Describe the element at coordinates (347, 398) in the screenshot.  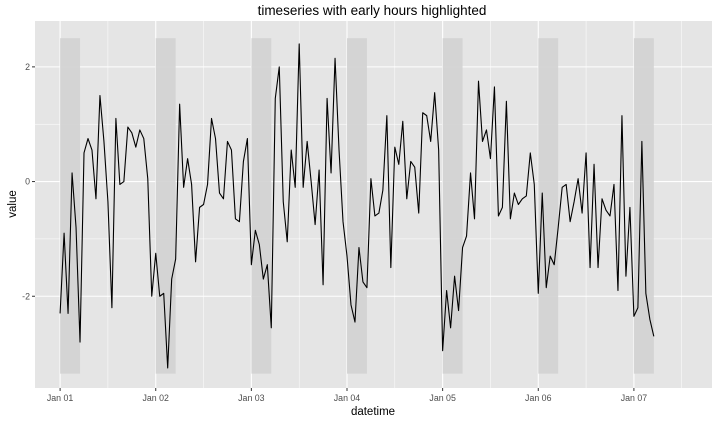
I see `x-tick-label: Jan 04` at that location.